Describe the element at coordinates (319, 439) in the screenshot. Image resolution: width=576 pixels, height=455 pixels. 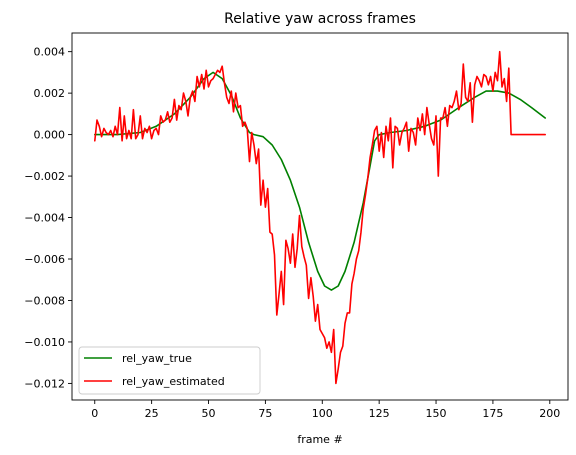
I see `x-axis-label: frame #` at that location.